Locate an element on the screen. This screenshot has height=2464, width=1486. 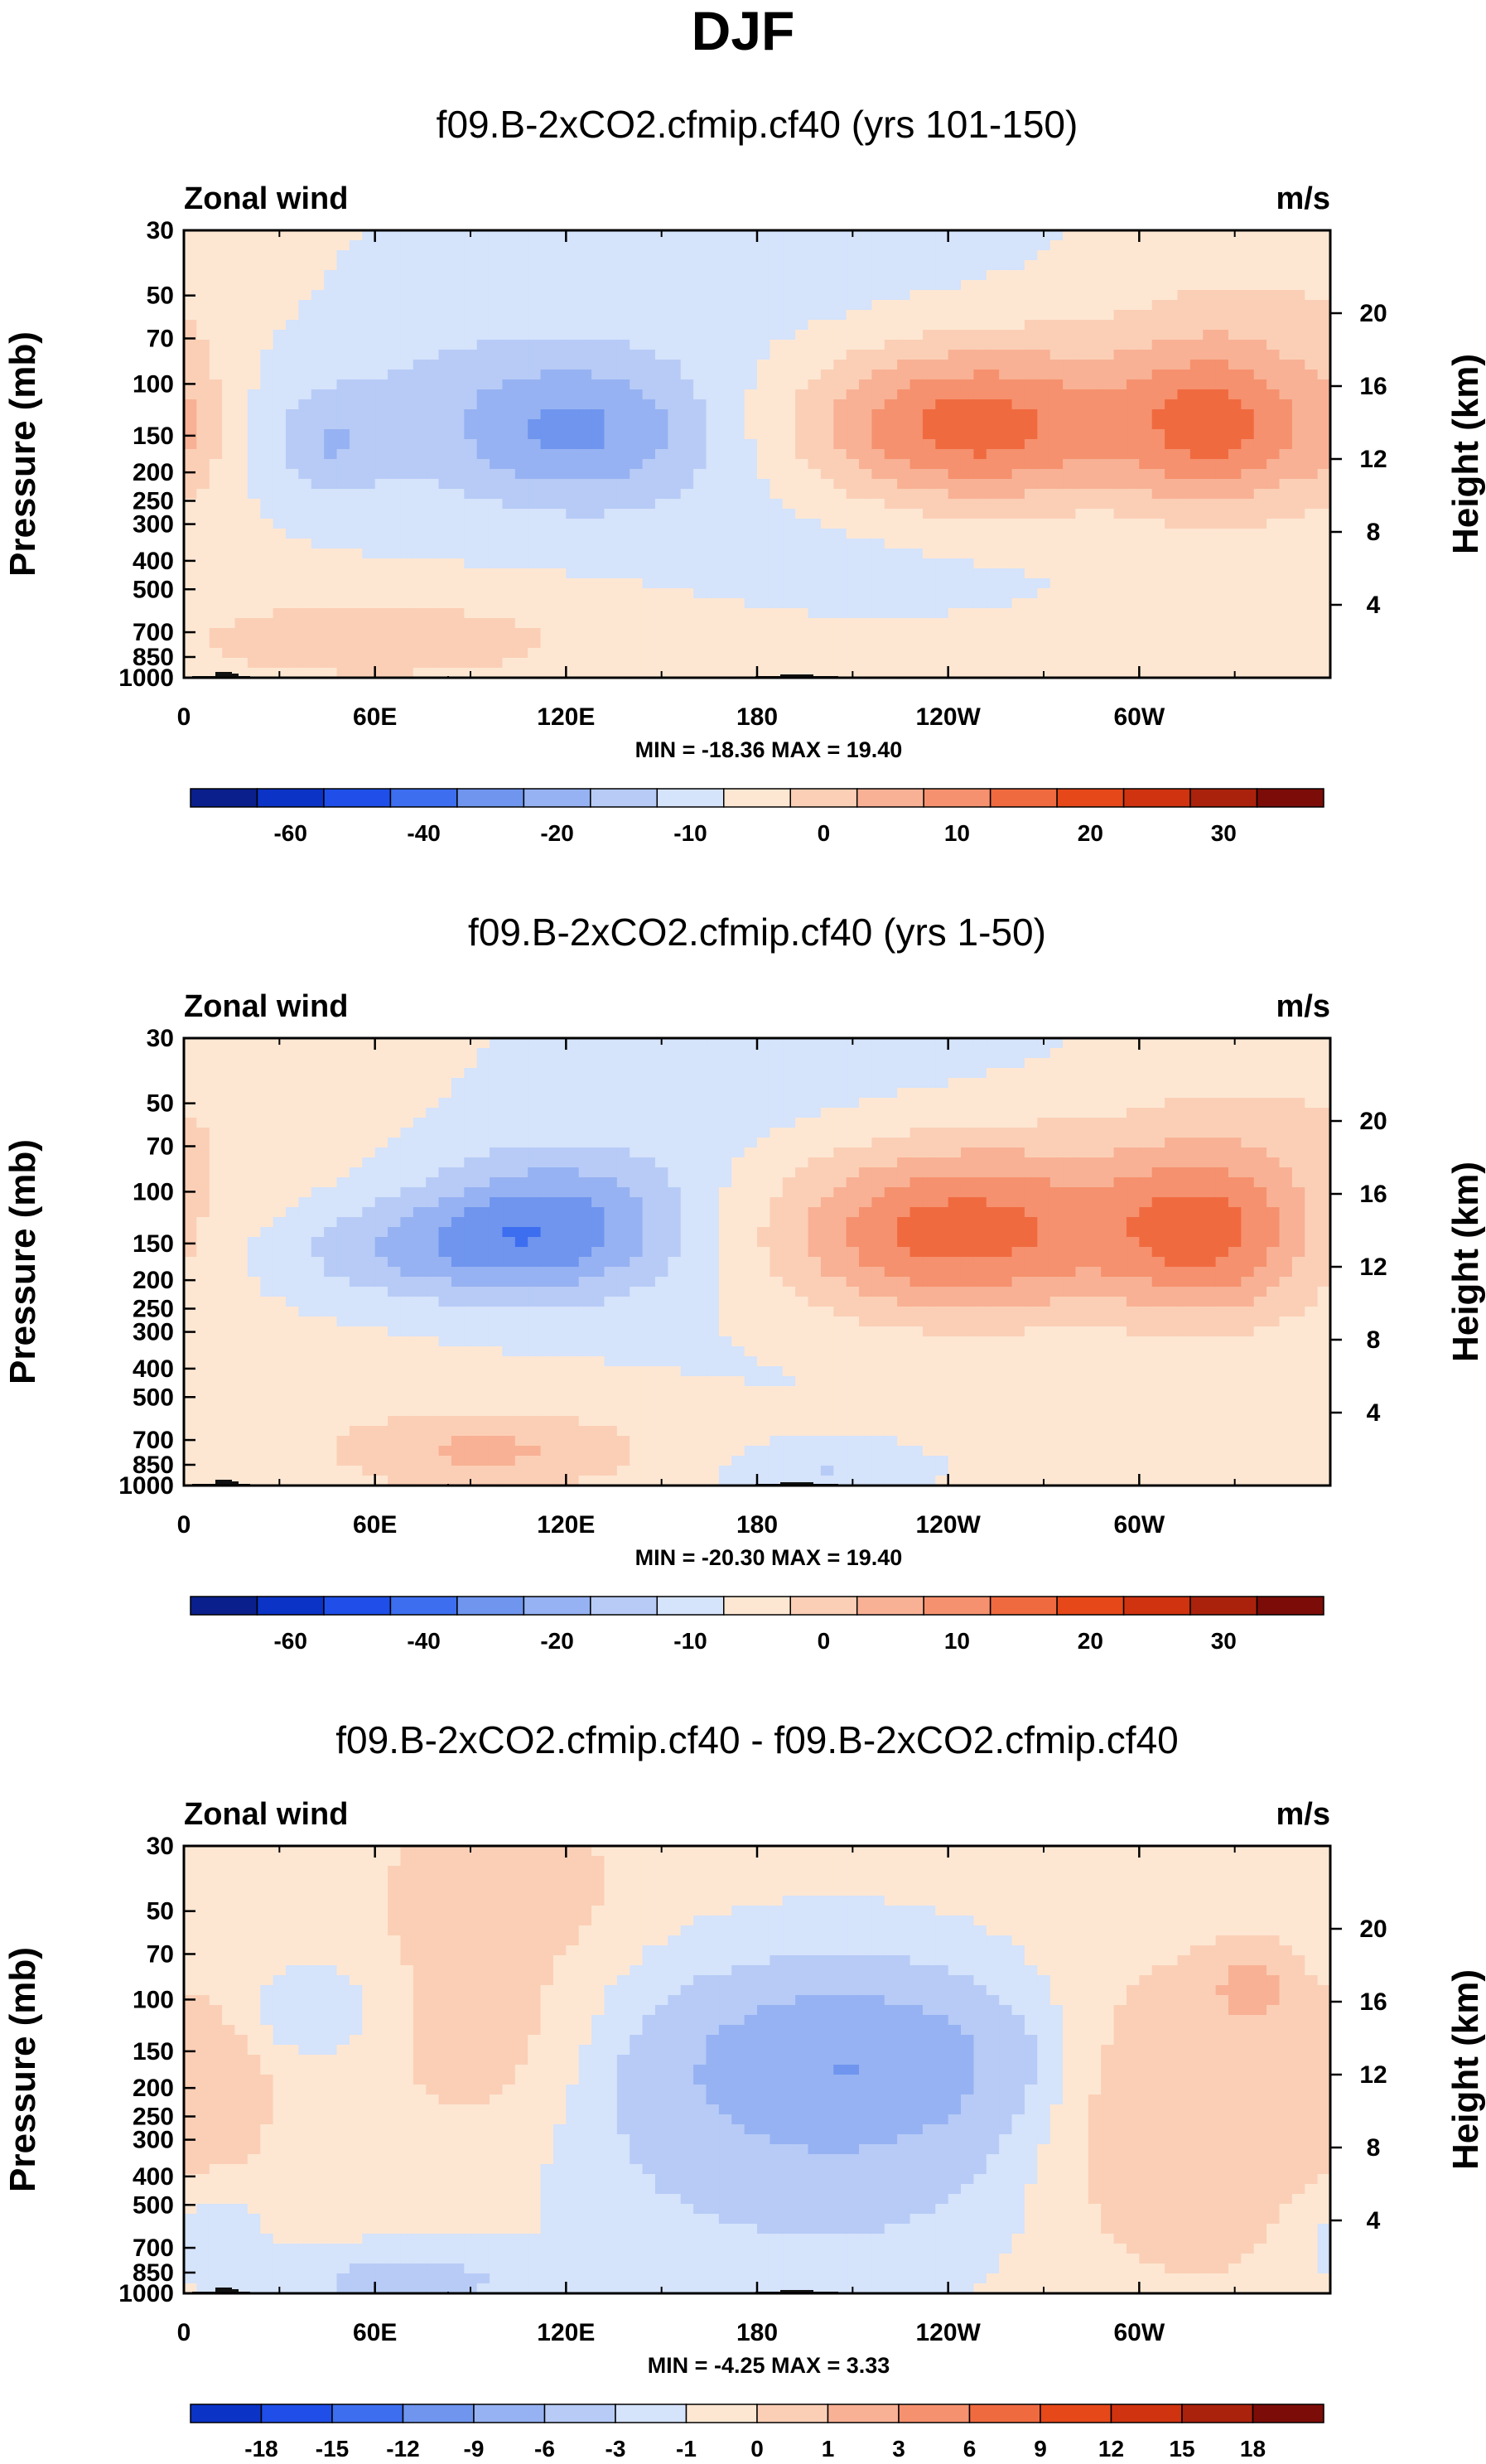
contour-field is located at coordinates (757, 454).